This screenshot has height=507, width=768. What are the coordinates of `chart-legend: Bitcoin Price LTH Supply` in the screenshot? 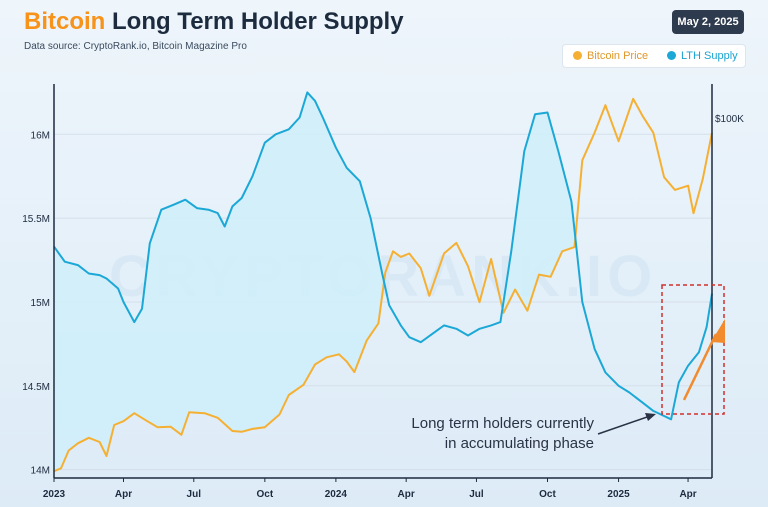 It's located at (654, 56).